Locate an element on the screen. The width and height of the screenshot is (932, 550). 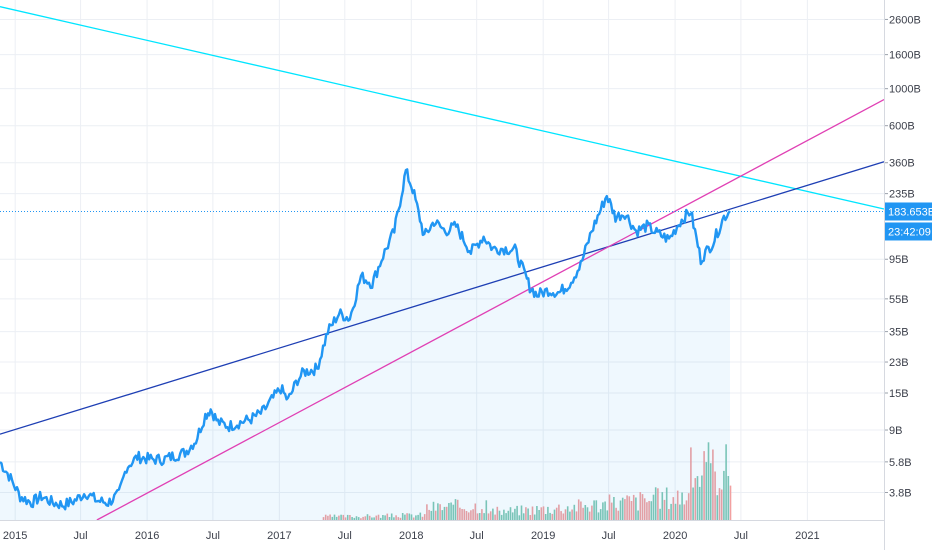
x-tick-label: Jul is located at coordinates (345, 536).